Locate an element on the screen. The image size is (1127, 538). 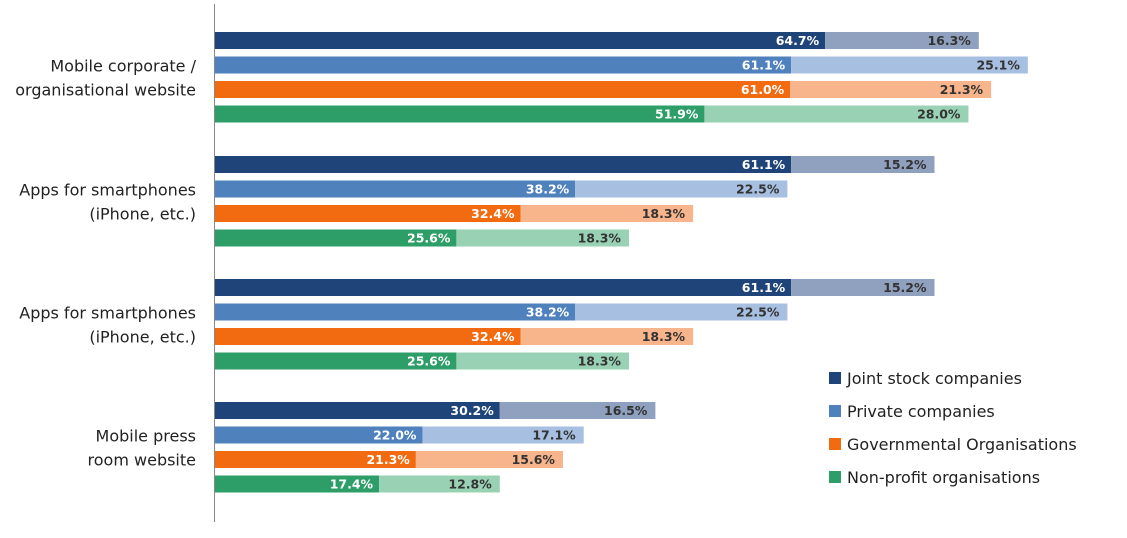
value-label-secondary: 17.1% is located at coordinates (554, 435).